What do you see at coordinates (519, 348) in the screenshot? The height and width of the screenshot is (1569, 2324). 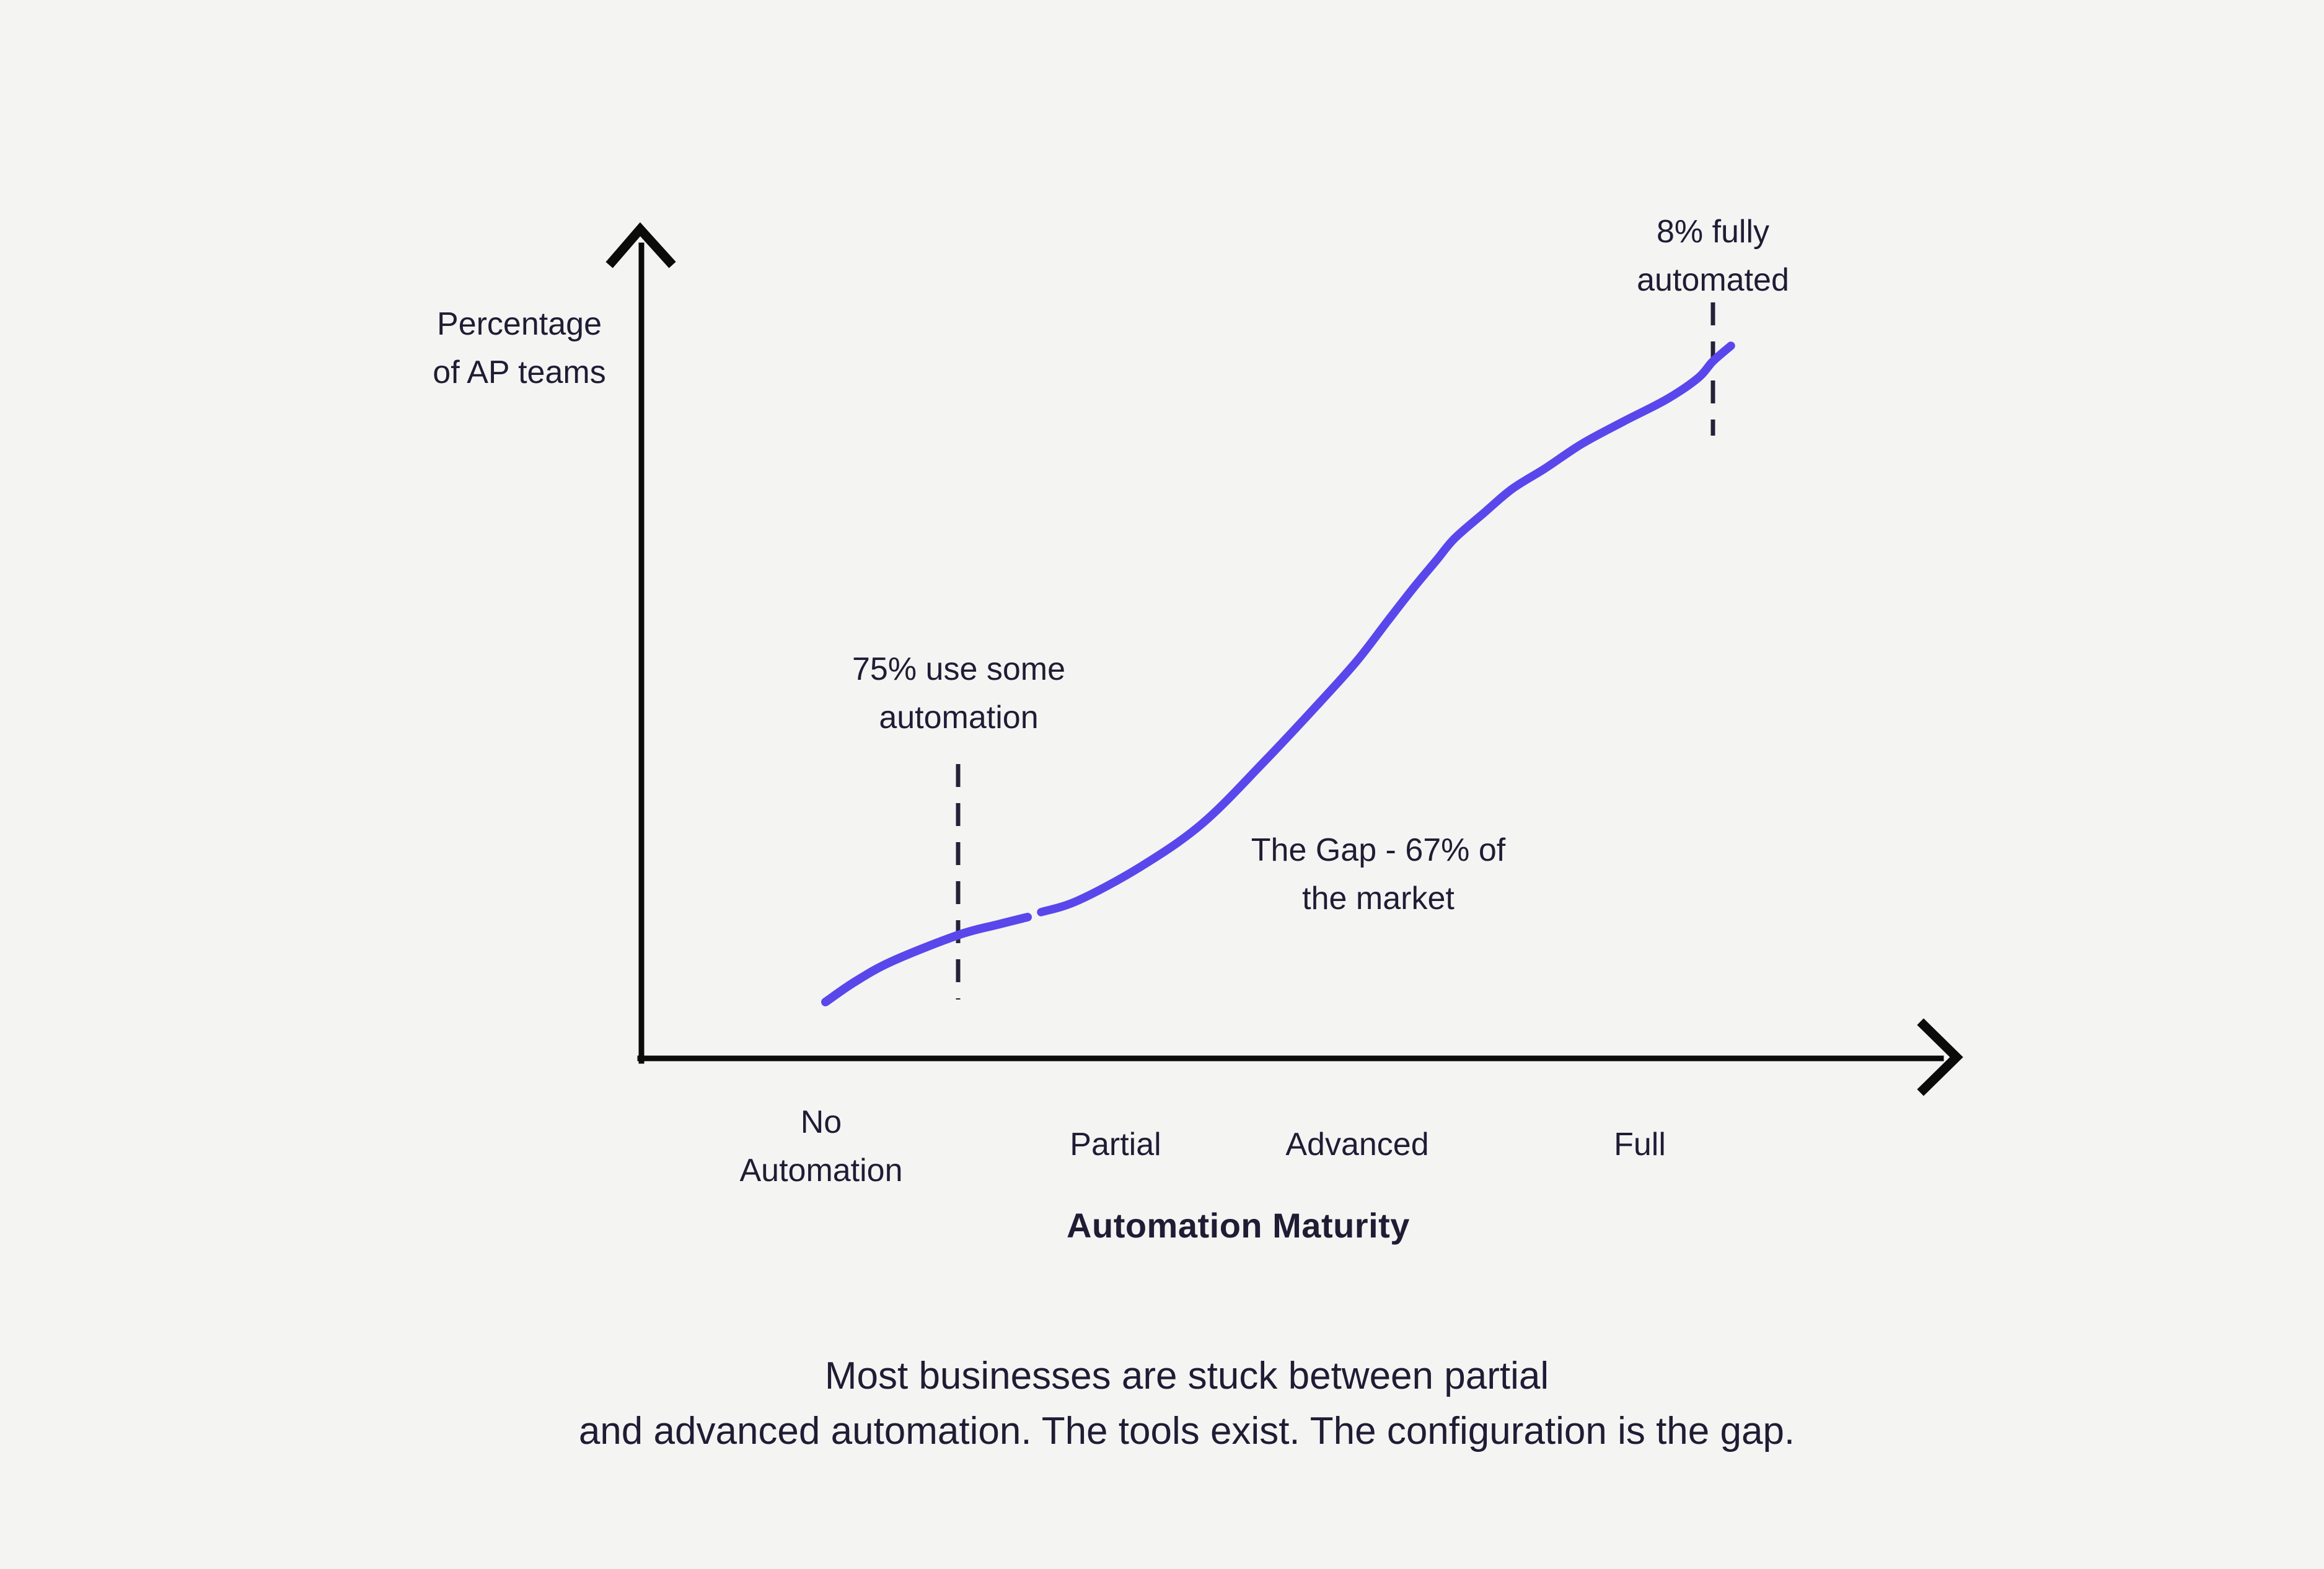 I see `y-axis-label: Percentage of AP teams` at bounding box center [519, 348].